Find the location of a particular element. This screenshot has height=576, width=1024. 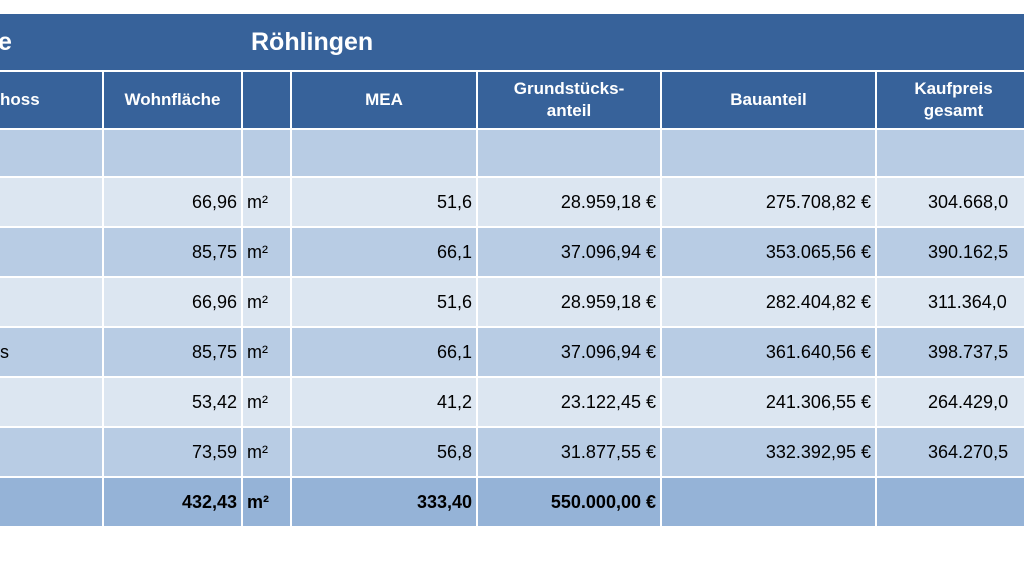

cell-building is located at coordinates (768, 502).